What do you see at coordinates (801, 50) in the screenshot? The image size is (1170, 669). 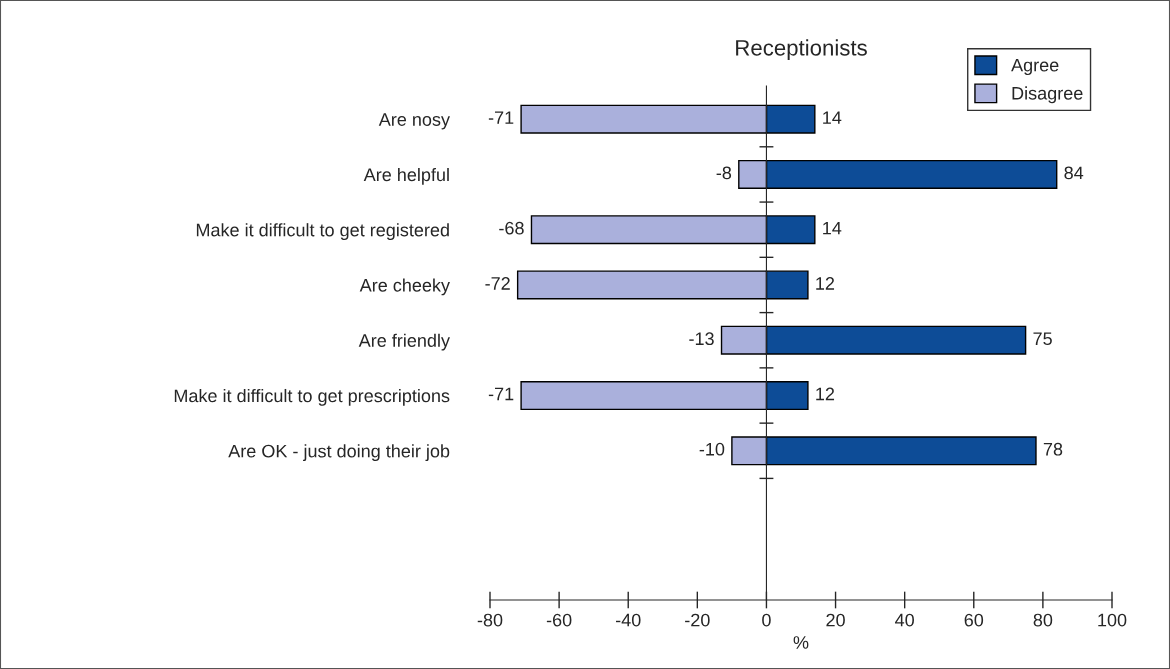 I see `chart-title: Receptionists` at bounding box center [801, 50].